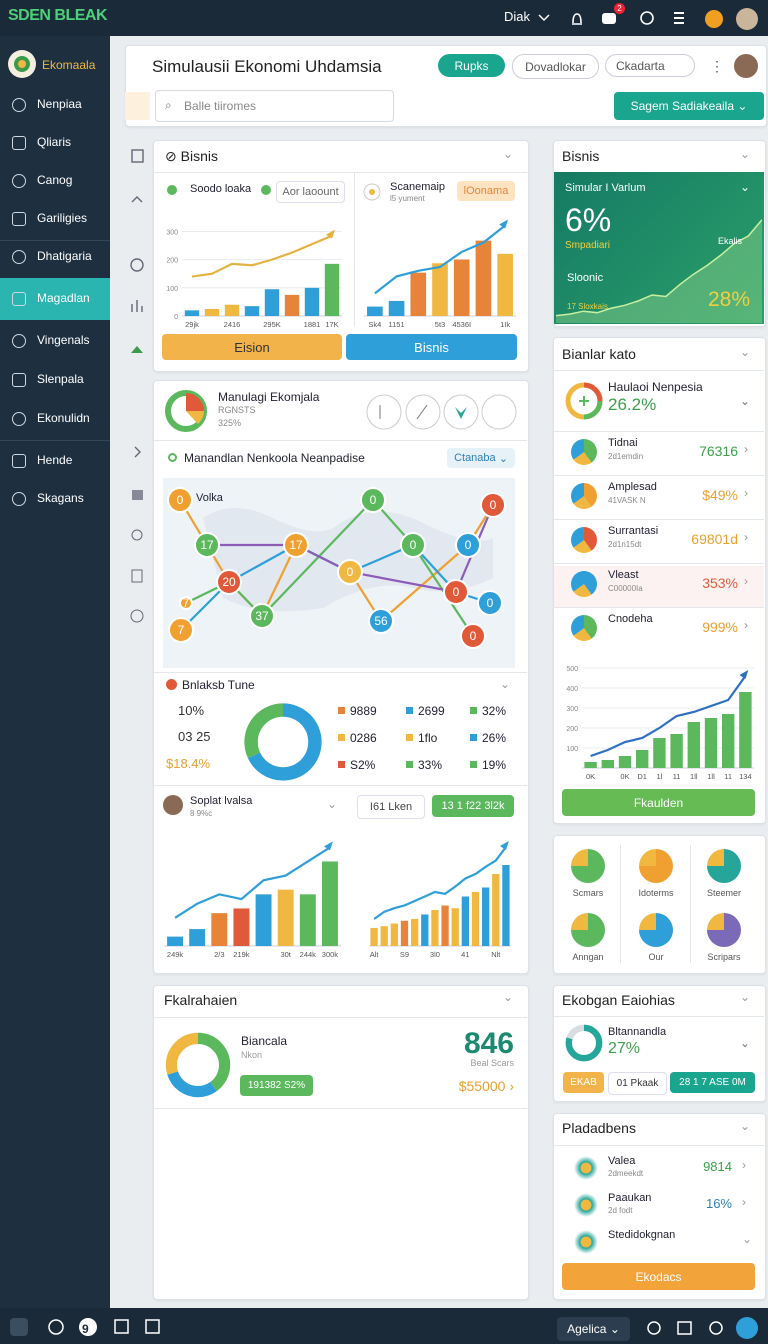 This screenshot has width=768, height=1344. I want to click on chip: 28 1 7 ASE 0M, so click(712, 1082).